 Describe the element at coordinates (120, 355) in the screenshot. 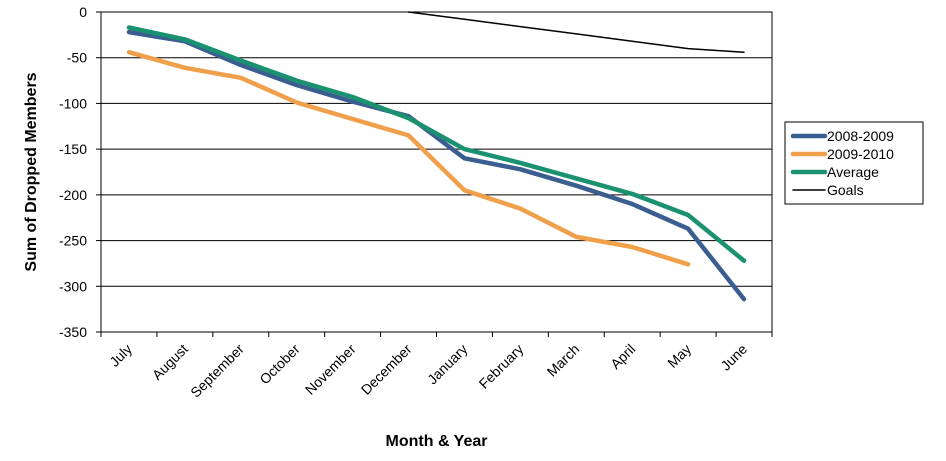

I see `x-tick-label: July` at that location.